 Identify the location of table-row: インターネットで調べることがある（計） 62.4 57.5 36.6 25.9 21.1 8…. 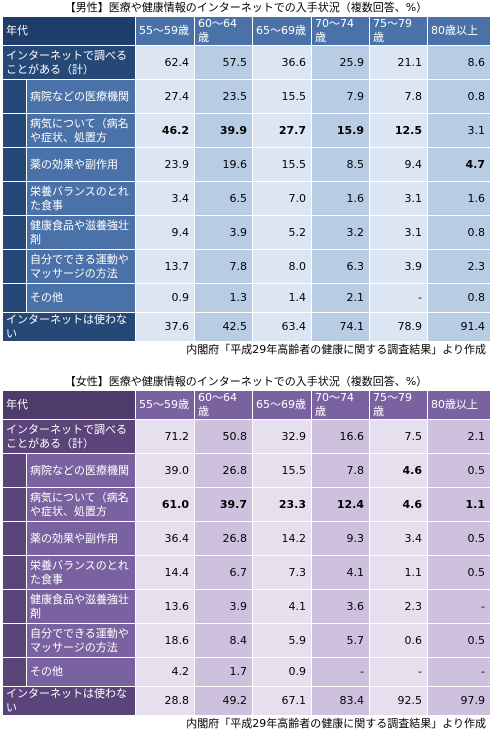
(246, 62).